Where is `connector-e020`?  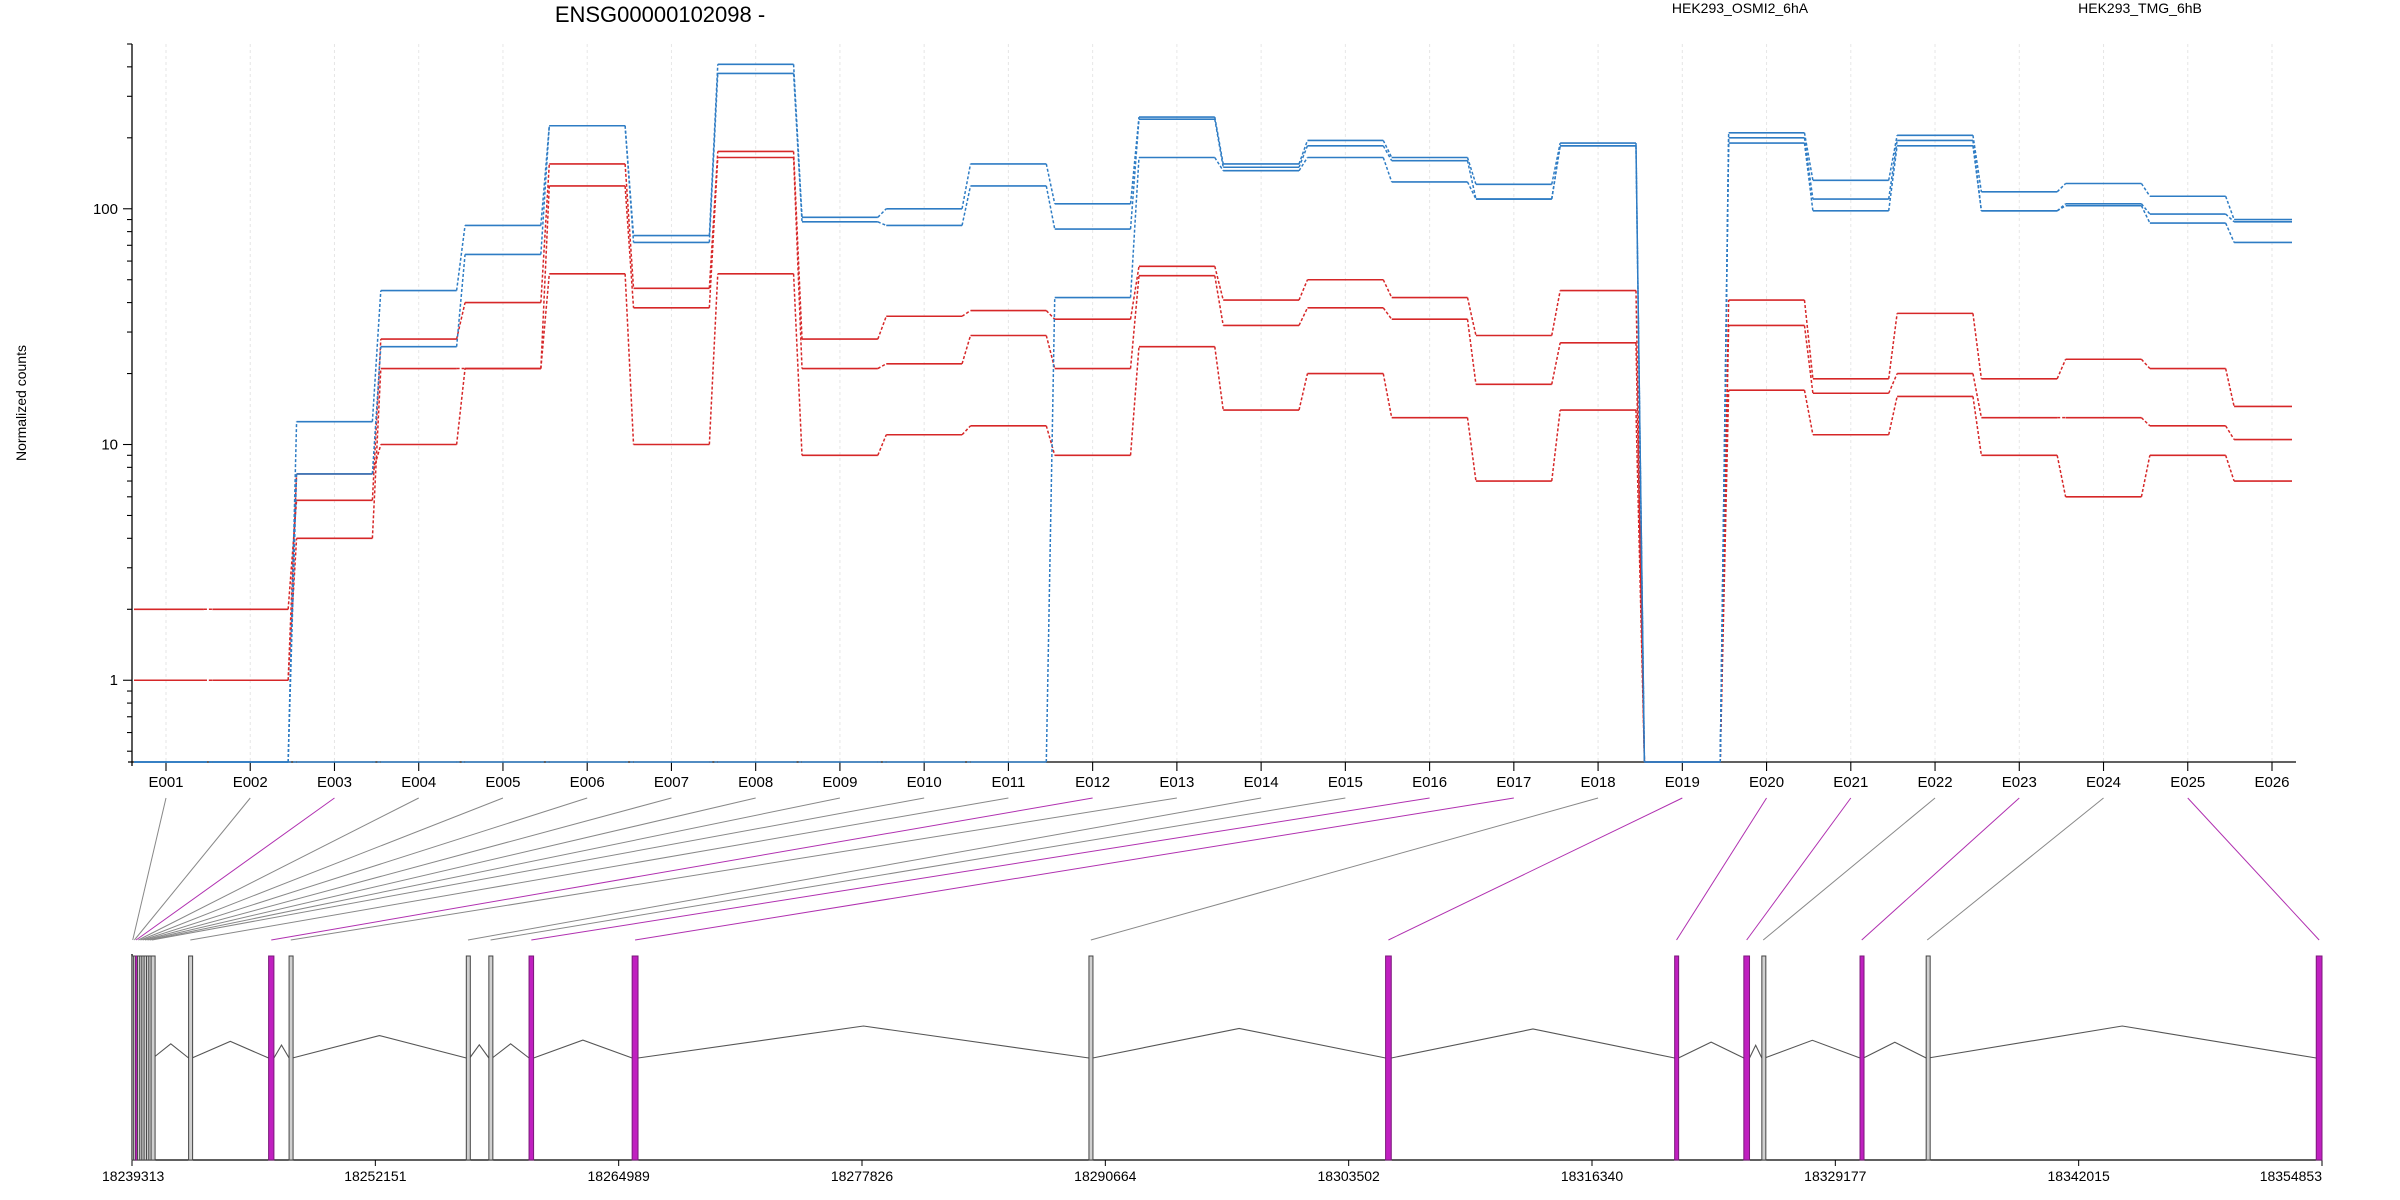
connector-e020 is located at coordinates (1721, 869).